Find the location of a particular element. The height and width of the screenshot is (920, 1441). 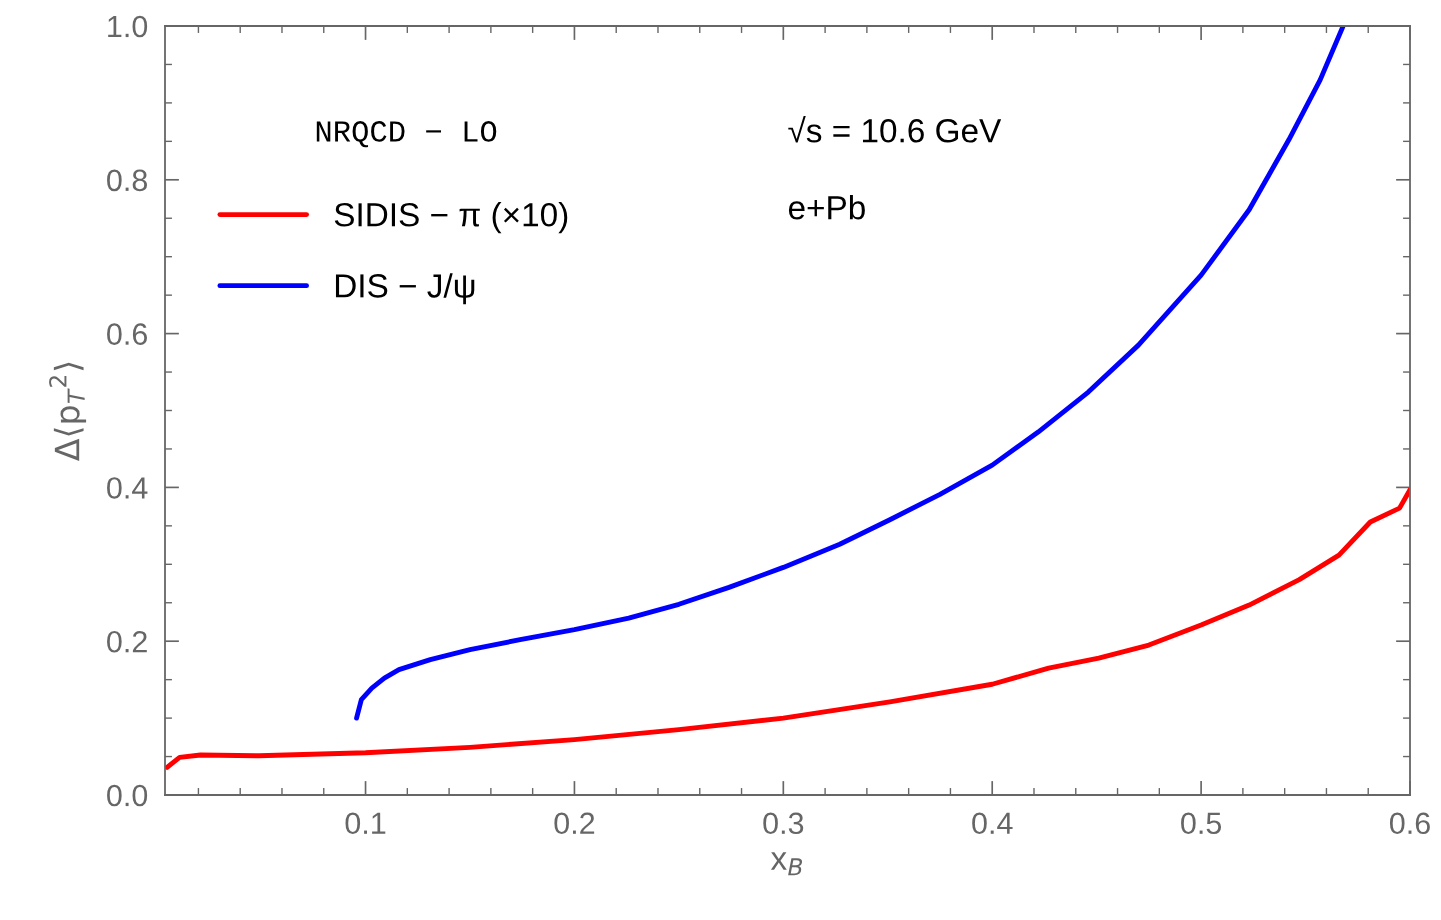

annotation: e+Pb is located at coordinates (826, 207).